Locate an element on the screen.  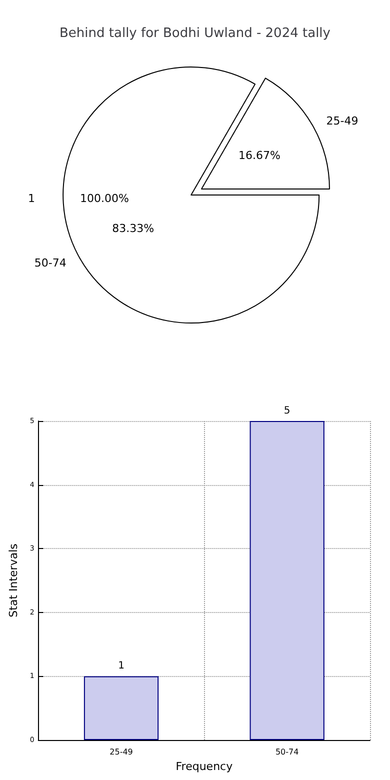
data-label: 83.33% is located at coordinates (133, 229).